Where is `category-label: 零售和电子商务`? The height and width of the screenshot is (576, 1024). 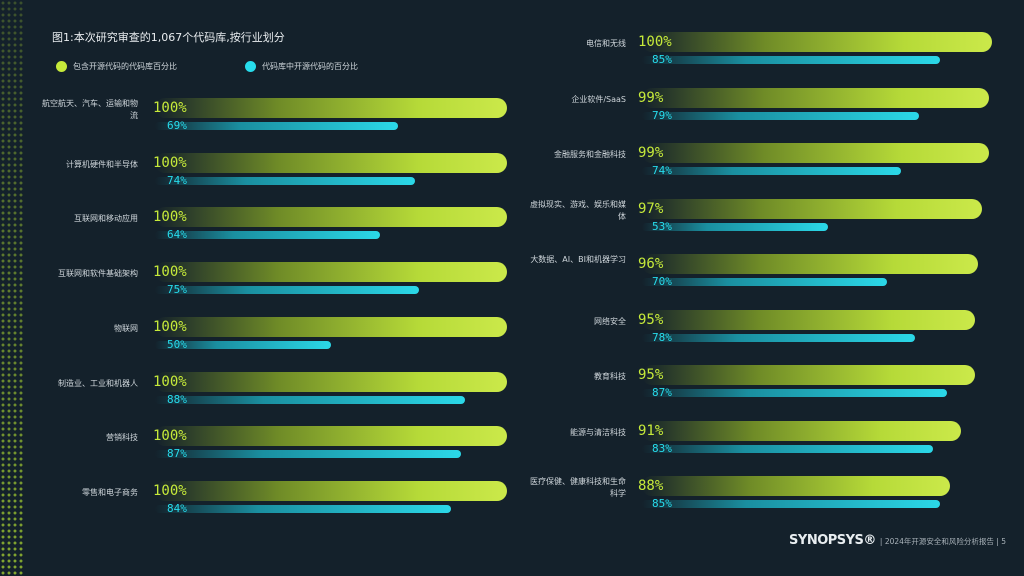
category-label: 零售和电子商务 is located at coordinates (110, 492).